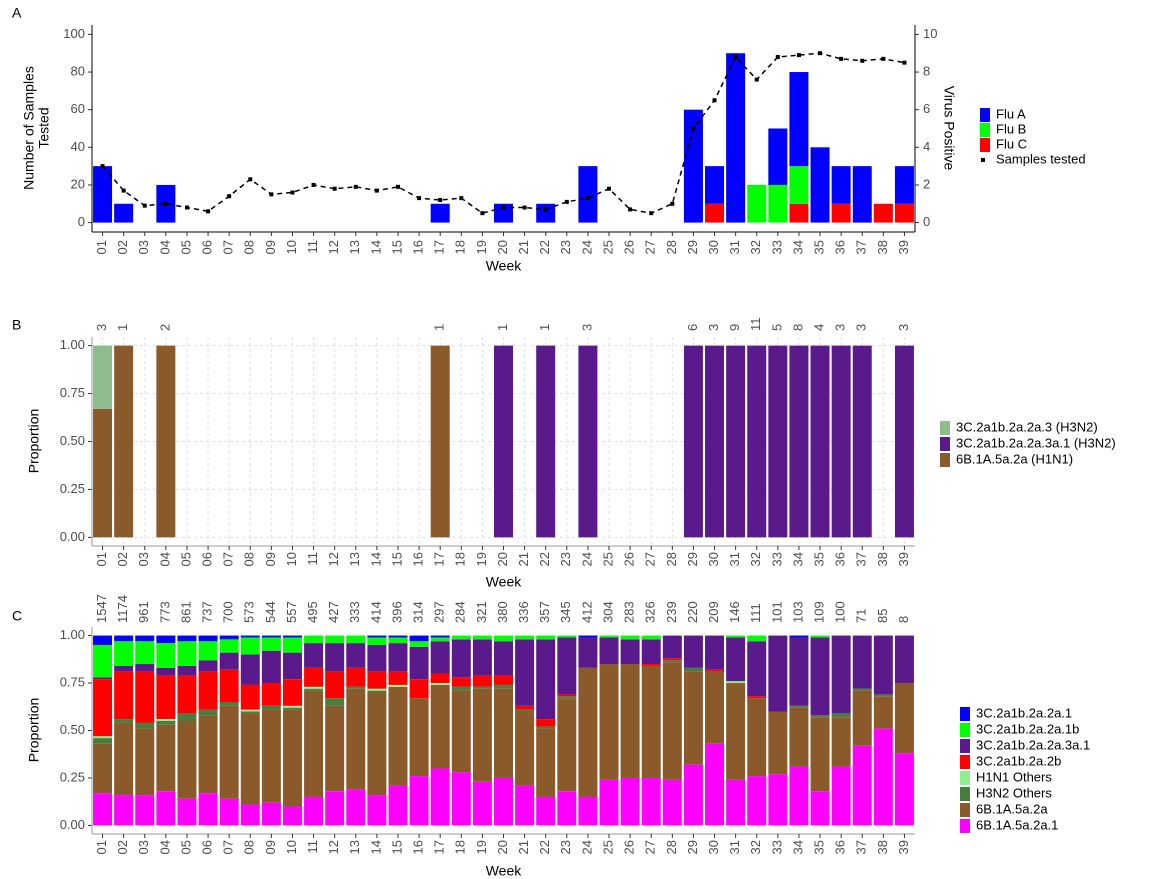  I want to click on count-label: 336, so click(523, 612).